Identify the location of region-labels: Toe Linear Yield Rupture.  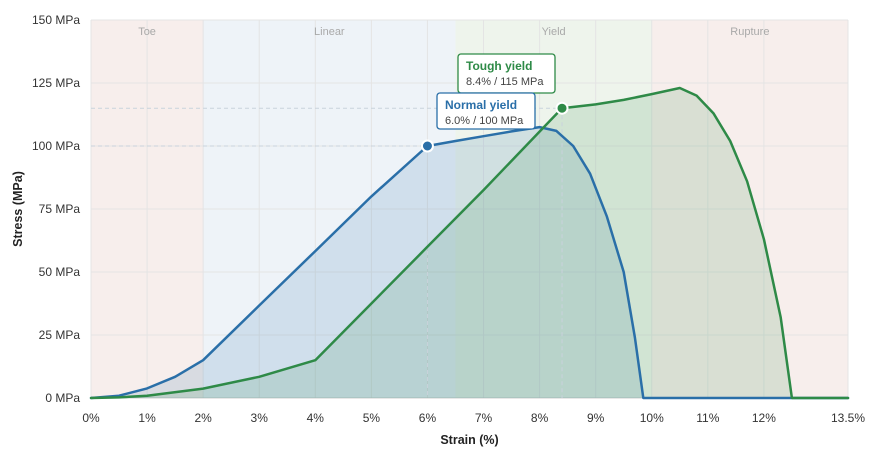
(453, 32).